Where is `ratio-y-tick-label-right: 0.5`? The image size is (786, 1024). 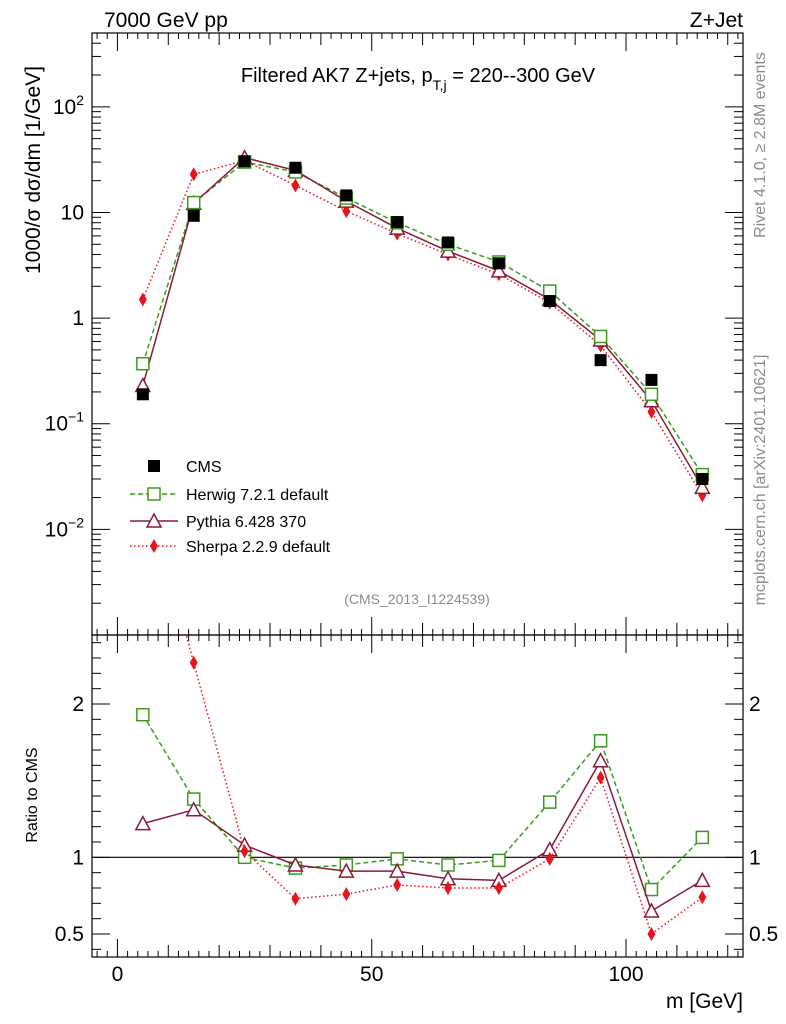 ratio-y-tick-label-right: 0.5 is located at coordinates (763, 934).